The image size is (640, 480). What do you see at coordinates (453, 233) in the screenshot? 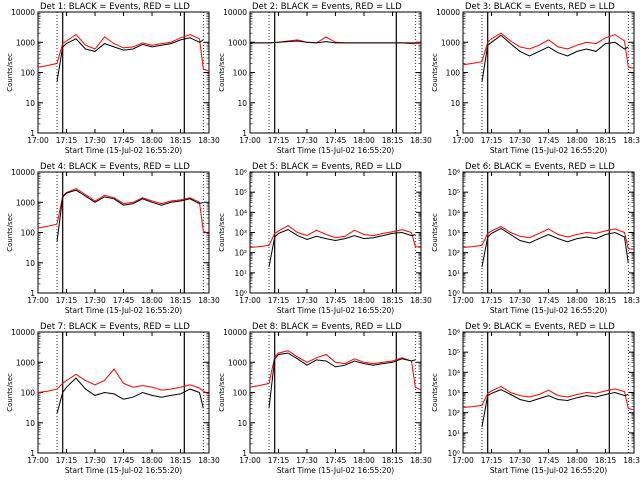
I see `y-tick-label: 10³` at bounding box center [453, 233].